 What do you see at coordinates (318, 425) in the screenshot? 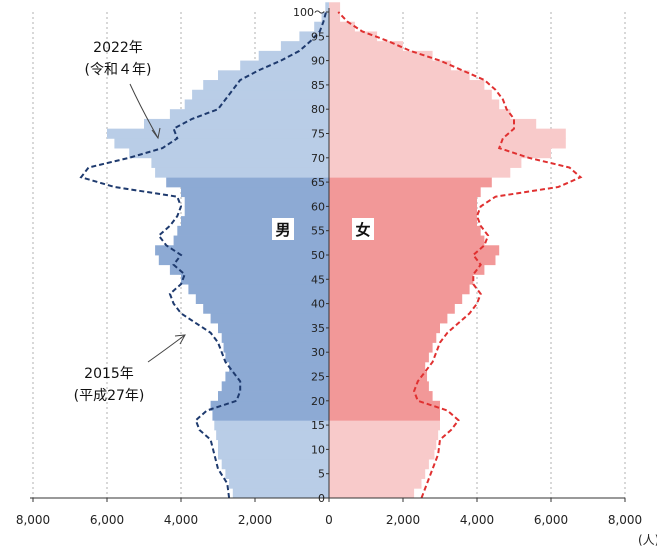
I see `age-tick-label: 15` at bounding box center [318, 425].